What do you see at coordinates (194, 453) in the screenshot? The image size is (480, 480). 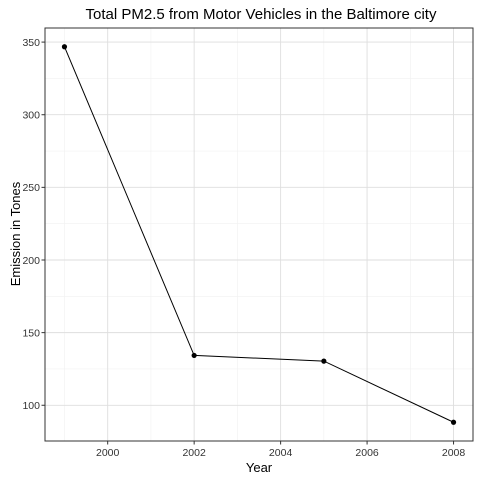 I see `x-tick-label: 2002` at bounding box center [194, 453].